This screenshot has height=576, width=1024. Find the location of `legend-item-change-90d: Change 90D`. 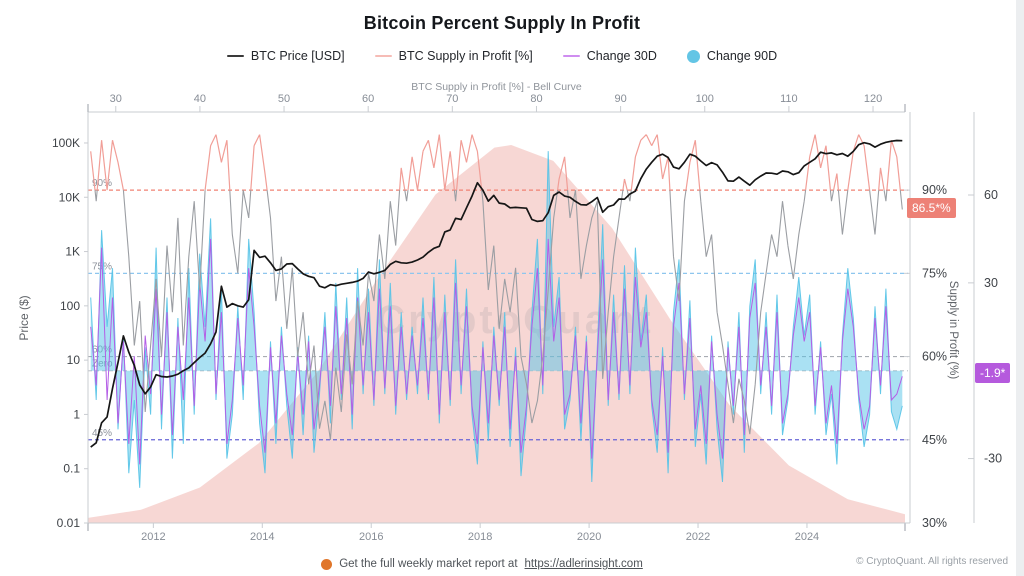

legend-item-change-90d: Change 90D is located at coordinates (732, 56).